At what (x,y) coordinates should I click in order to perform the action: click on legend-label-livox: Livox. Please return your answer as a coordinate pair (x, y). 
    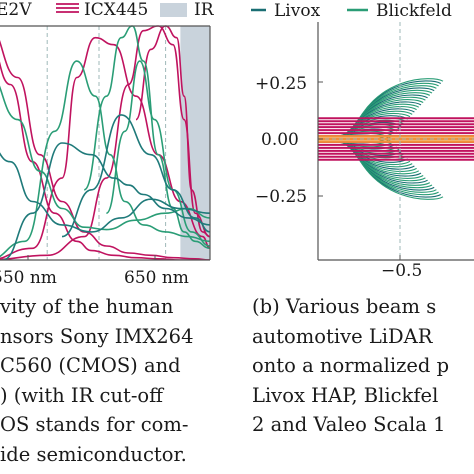
    Looking at the image, I should click on (297, 11).